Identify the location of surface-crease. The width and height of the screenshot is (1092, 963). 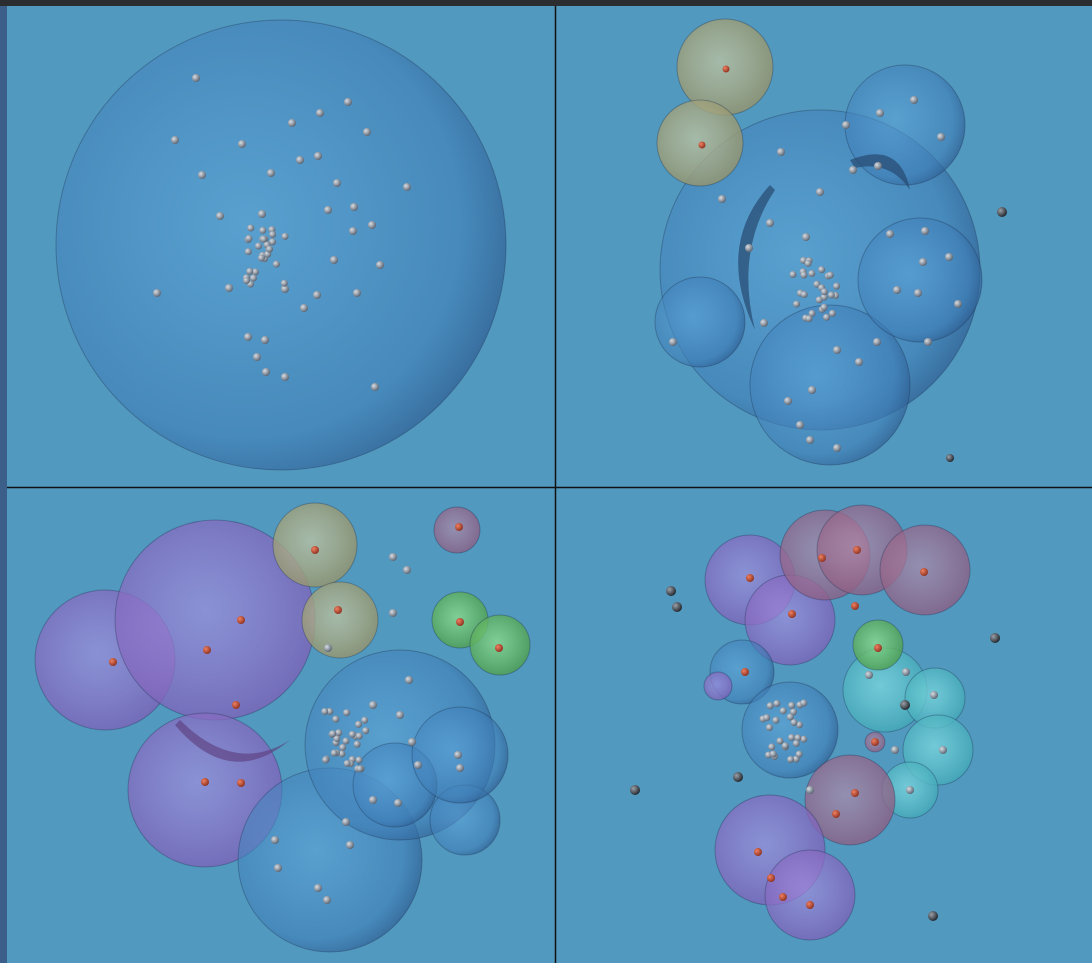
(880, 172).